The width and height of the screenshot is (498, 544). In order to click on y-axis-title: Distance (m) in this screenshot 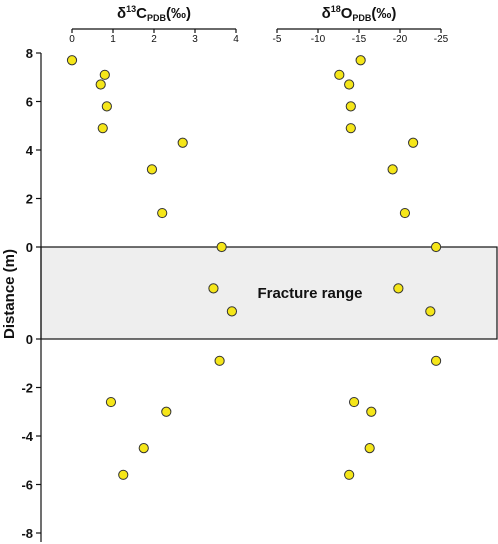, I will do `click(9, 294)`.